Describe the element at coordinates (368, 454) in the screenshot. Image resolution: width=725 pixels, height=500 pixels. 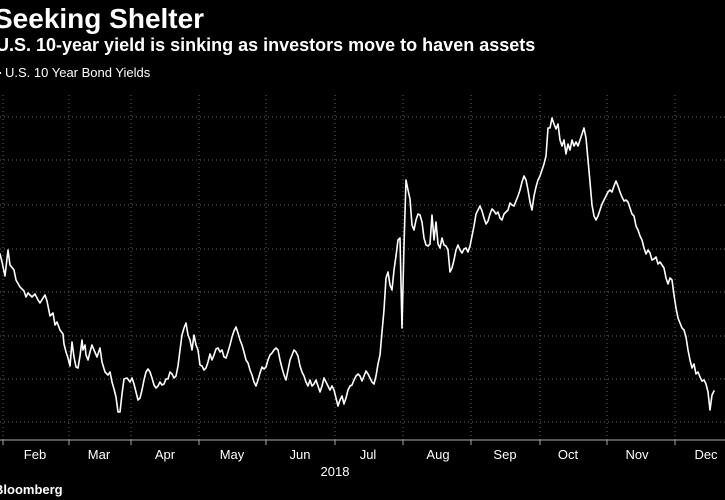
I see `x-tick-label-jul: Jul` at that location.